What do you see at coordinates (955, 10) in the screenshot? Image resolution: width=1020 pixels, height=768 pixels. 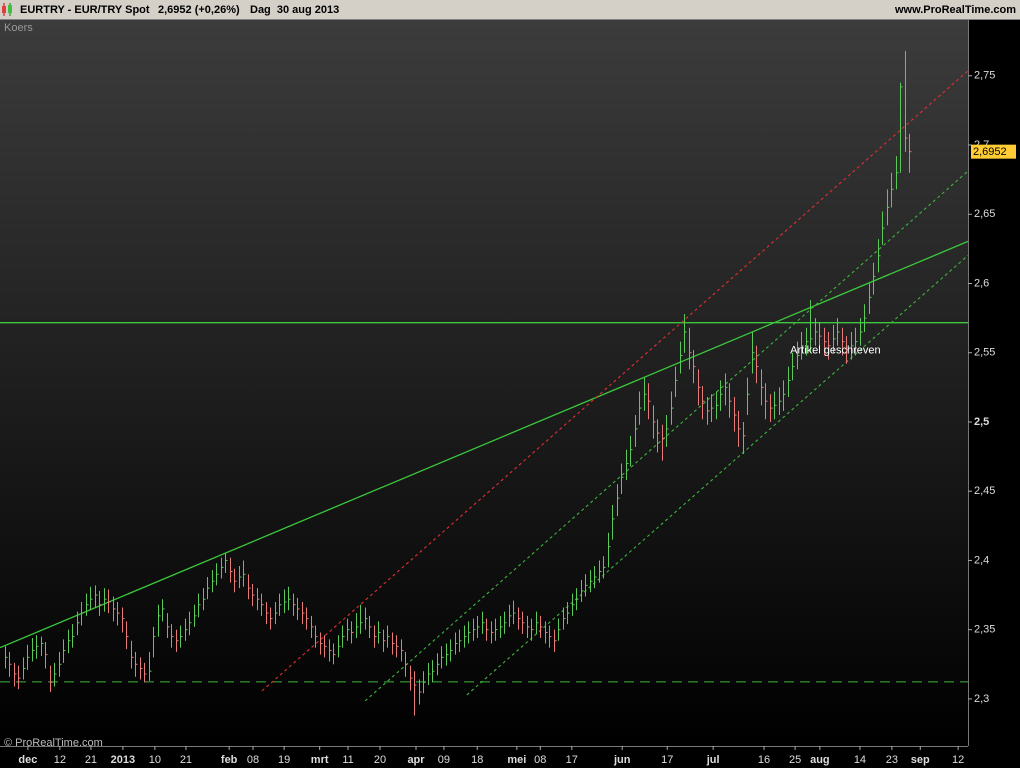 I see `source: www.ProRealTime.com` at bounding box center [955, 10].